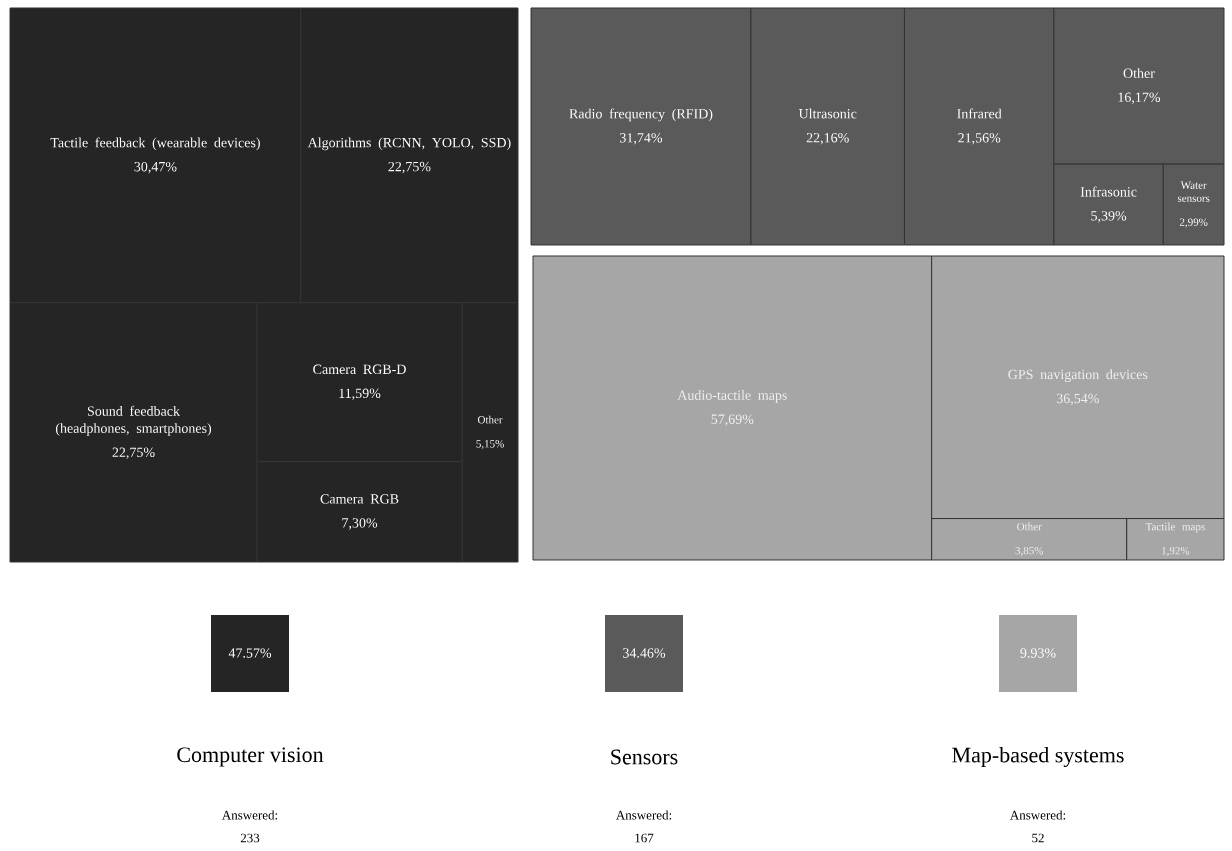 Image resolution: width=1232 pixels, height=851 pixels. What do you see at coordinates (359, 499) in the screenshot?
I see `category-label: Camera RGB` at bounding box center [359, 499].